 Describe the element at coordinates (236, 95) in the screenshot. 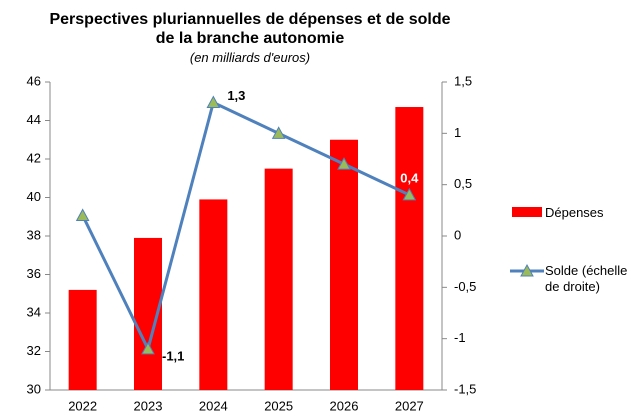

I see `data-label: 1,3` at that location.